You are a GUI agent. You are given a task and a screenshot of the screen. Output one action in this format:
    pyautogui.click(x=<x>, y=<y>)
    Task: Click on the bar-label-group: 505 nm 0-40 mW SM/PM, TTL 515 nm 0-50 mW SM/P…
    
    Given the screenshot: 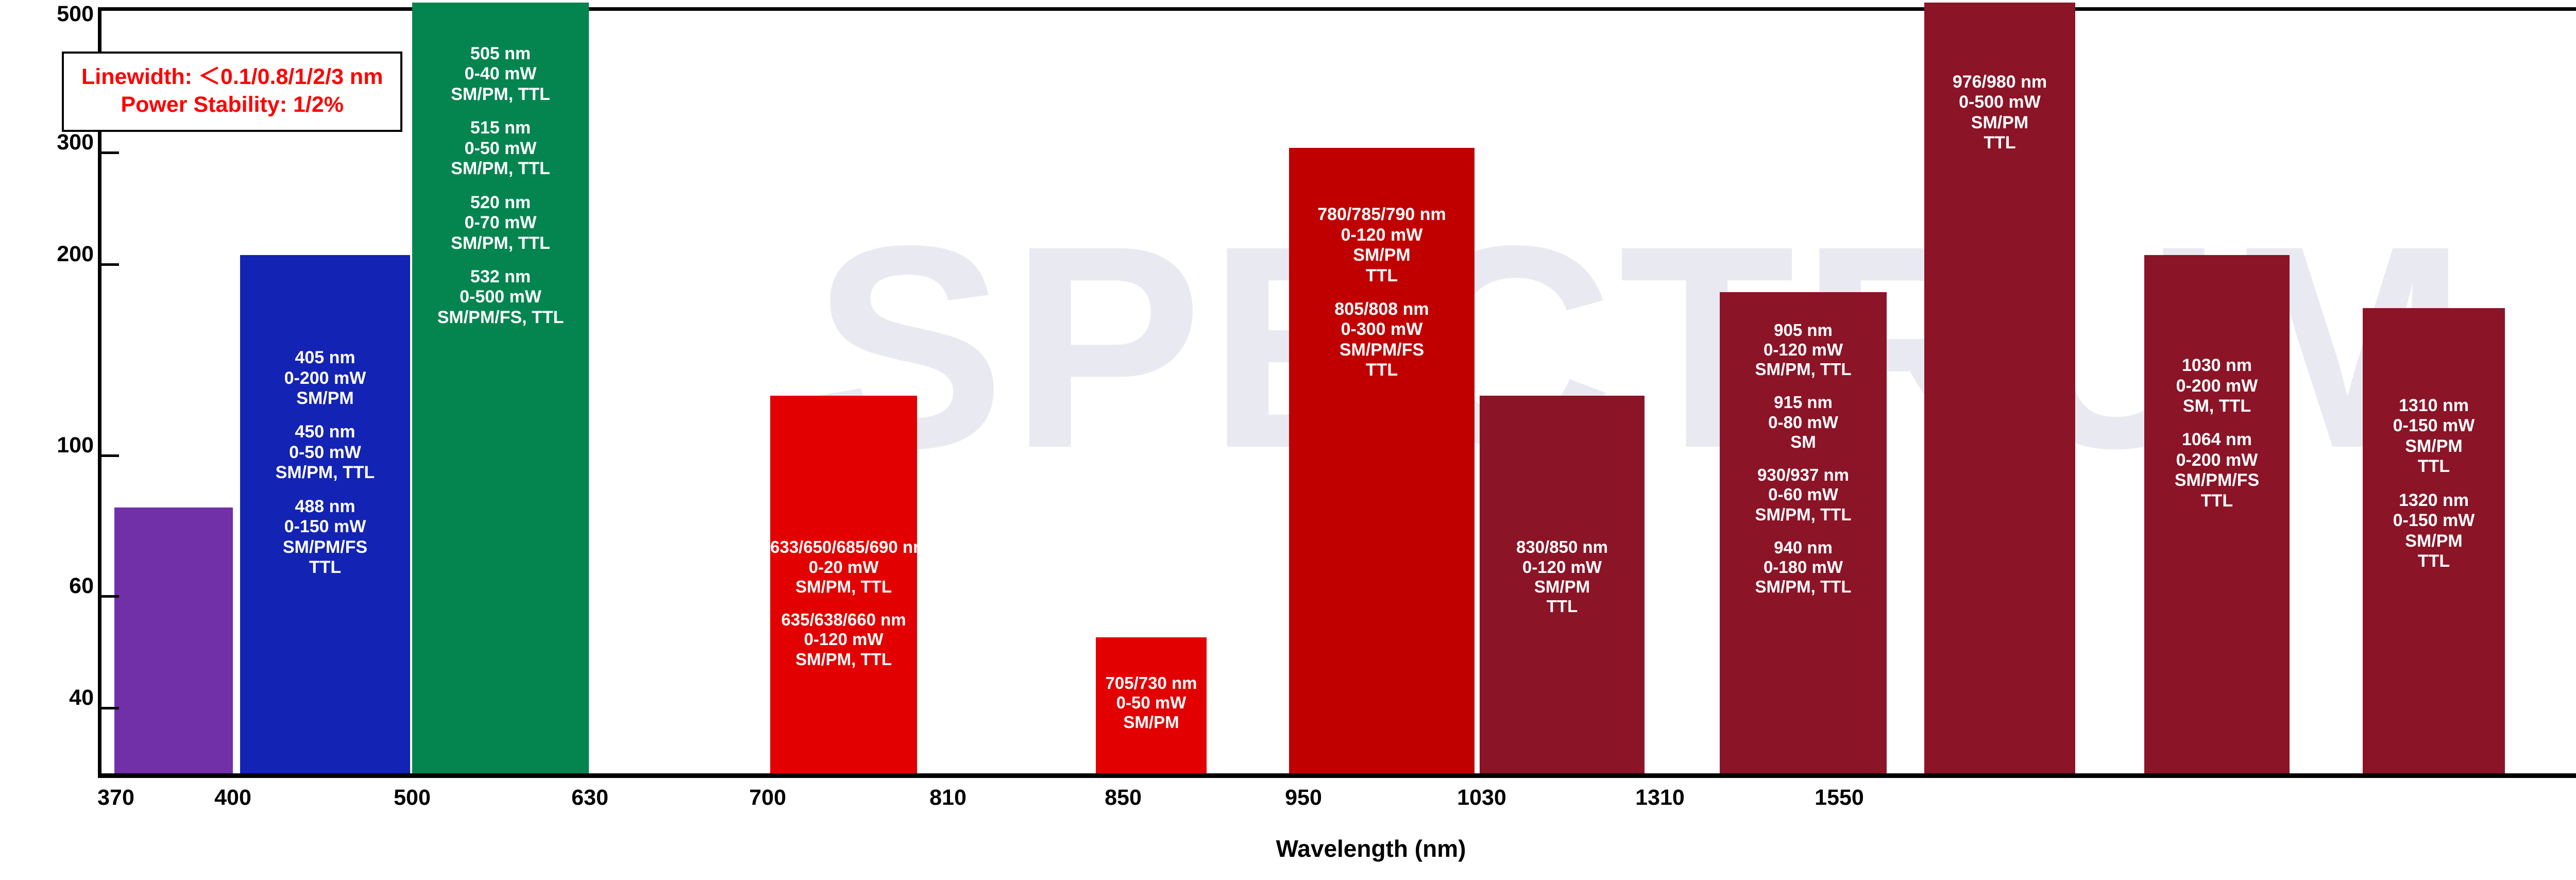 What is the action you would take?
    pyautogui.click(x=500, y=186)
    